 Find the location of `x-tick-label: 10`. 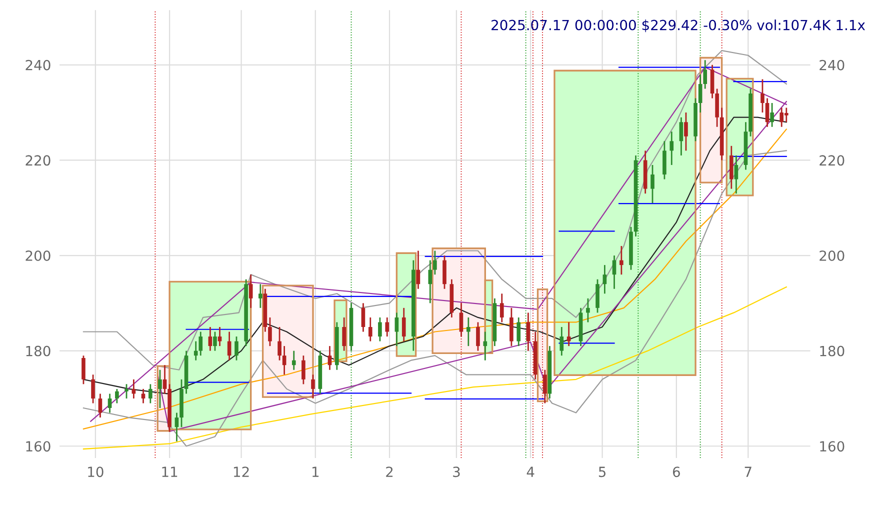

x-tick-label: 10 is located at coordinates (96, 472).